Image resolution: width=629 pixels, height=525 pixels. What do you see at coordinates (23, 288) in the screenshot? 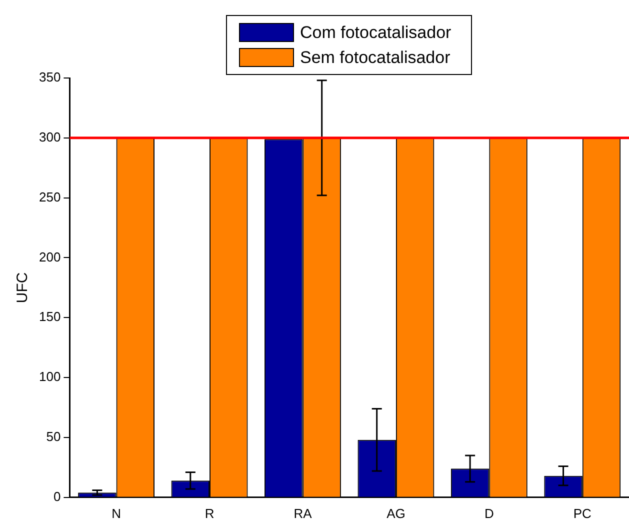
I see `y-axis-title: UFC` at bounding box center [23, 288].